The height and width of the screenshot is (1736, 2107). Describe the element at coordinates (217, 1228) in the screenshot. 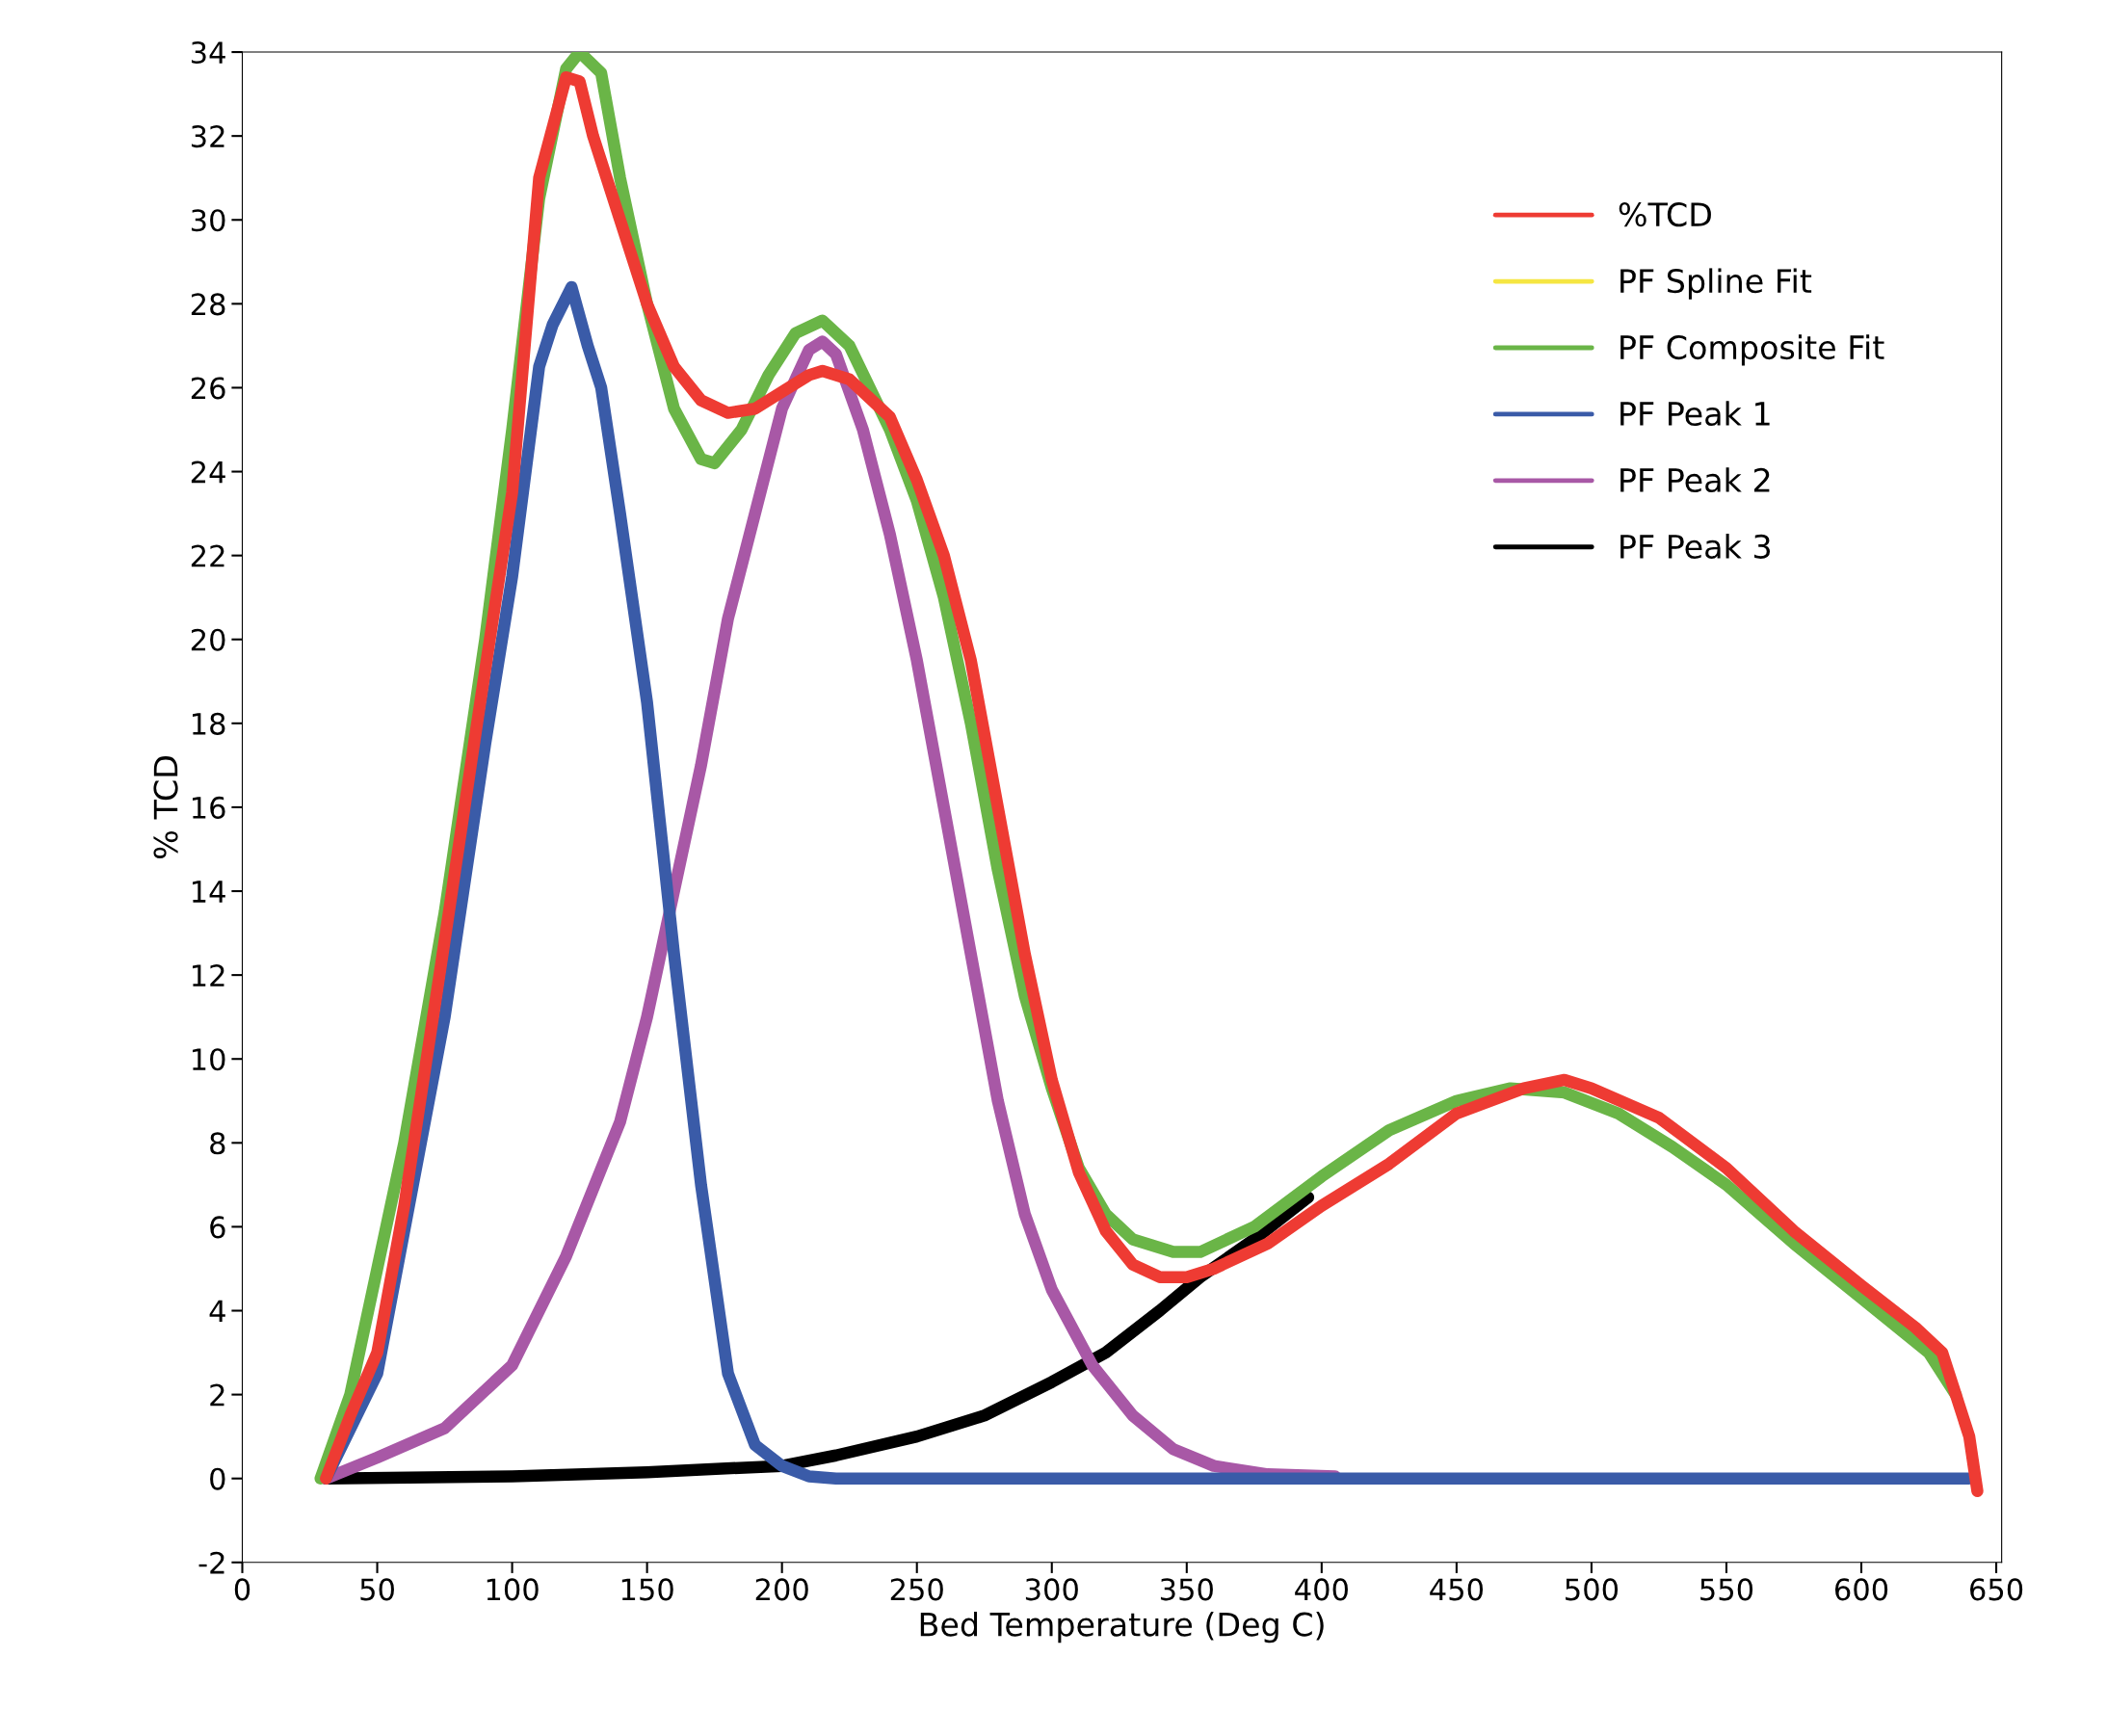

I see `y-tick-label: 6` at that location.